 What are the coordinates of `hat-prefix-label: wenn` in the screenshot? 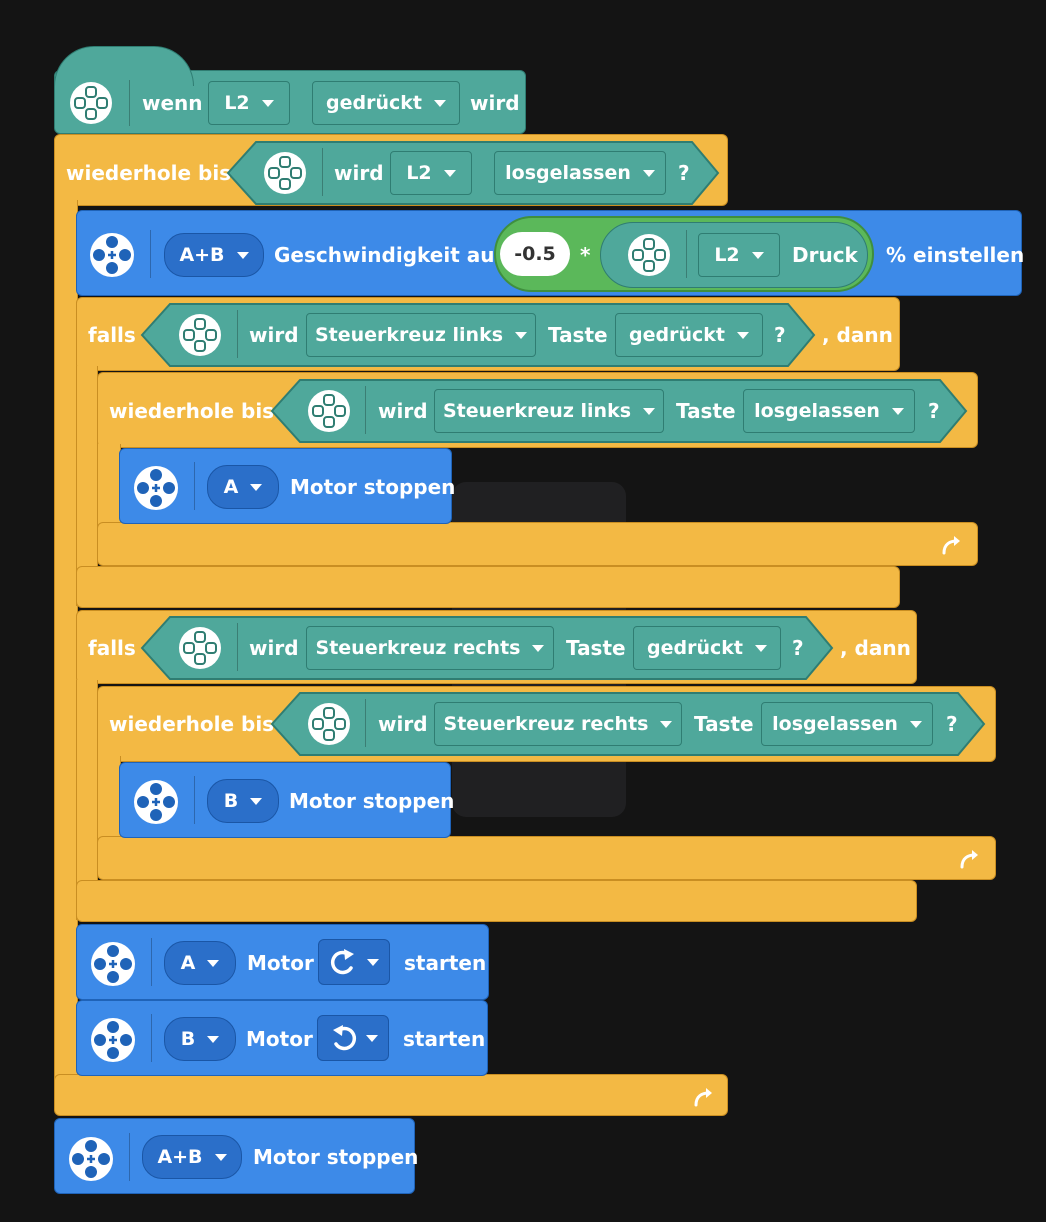 It's located at (172, 103).